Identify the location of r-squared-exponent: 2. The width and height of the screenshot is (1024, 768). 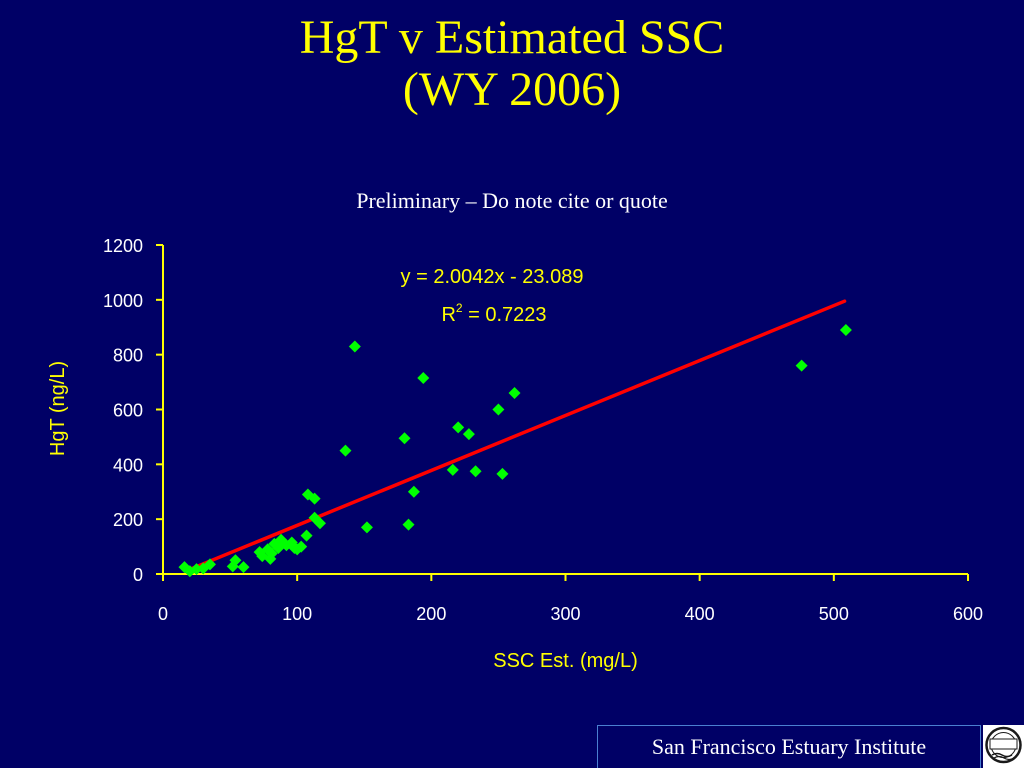
(459, 308).